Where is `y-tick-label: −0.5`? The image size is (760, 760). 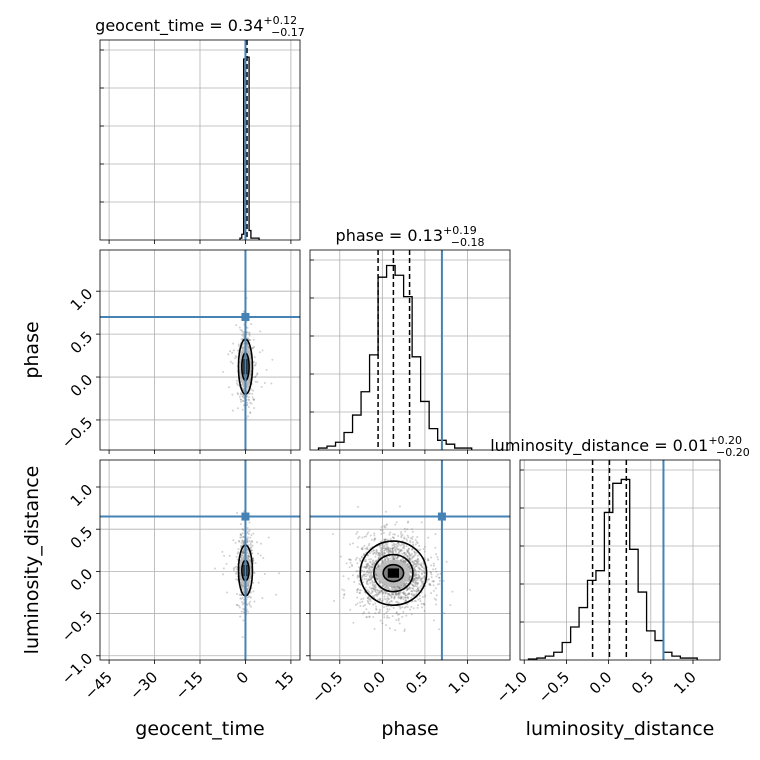 y-tick-label: −0.5 is located at coordinates (77, 433).